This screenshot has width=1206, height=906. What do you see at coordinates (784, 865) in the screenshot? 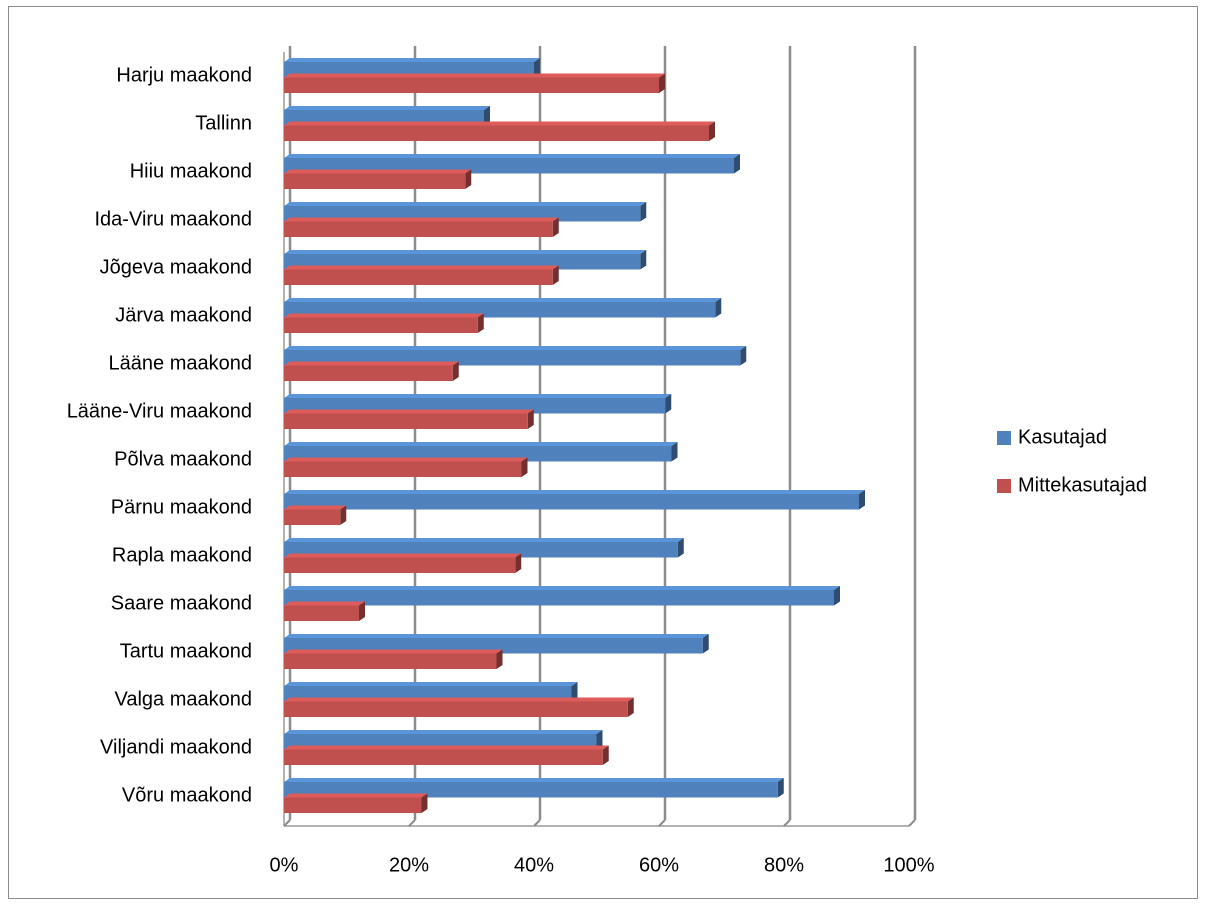
I see `x-tick-label: 80%` at bounding box center [784, 865].